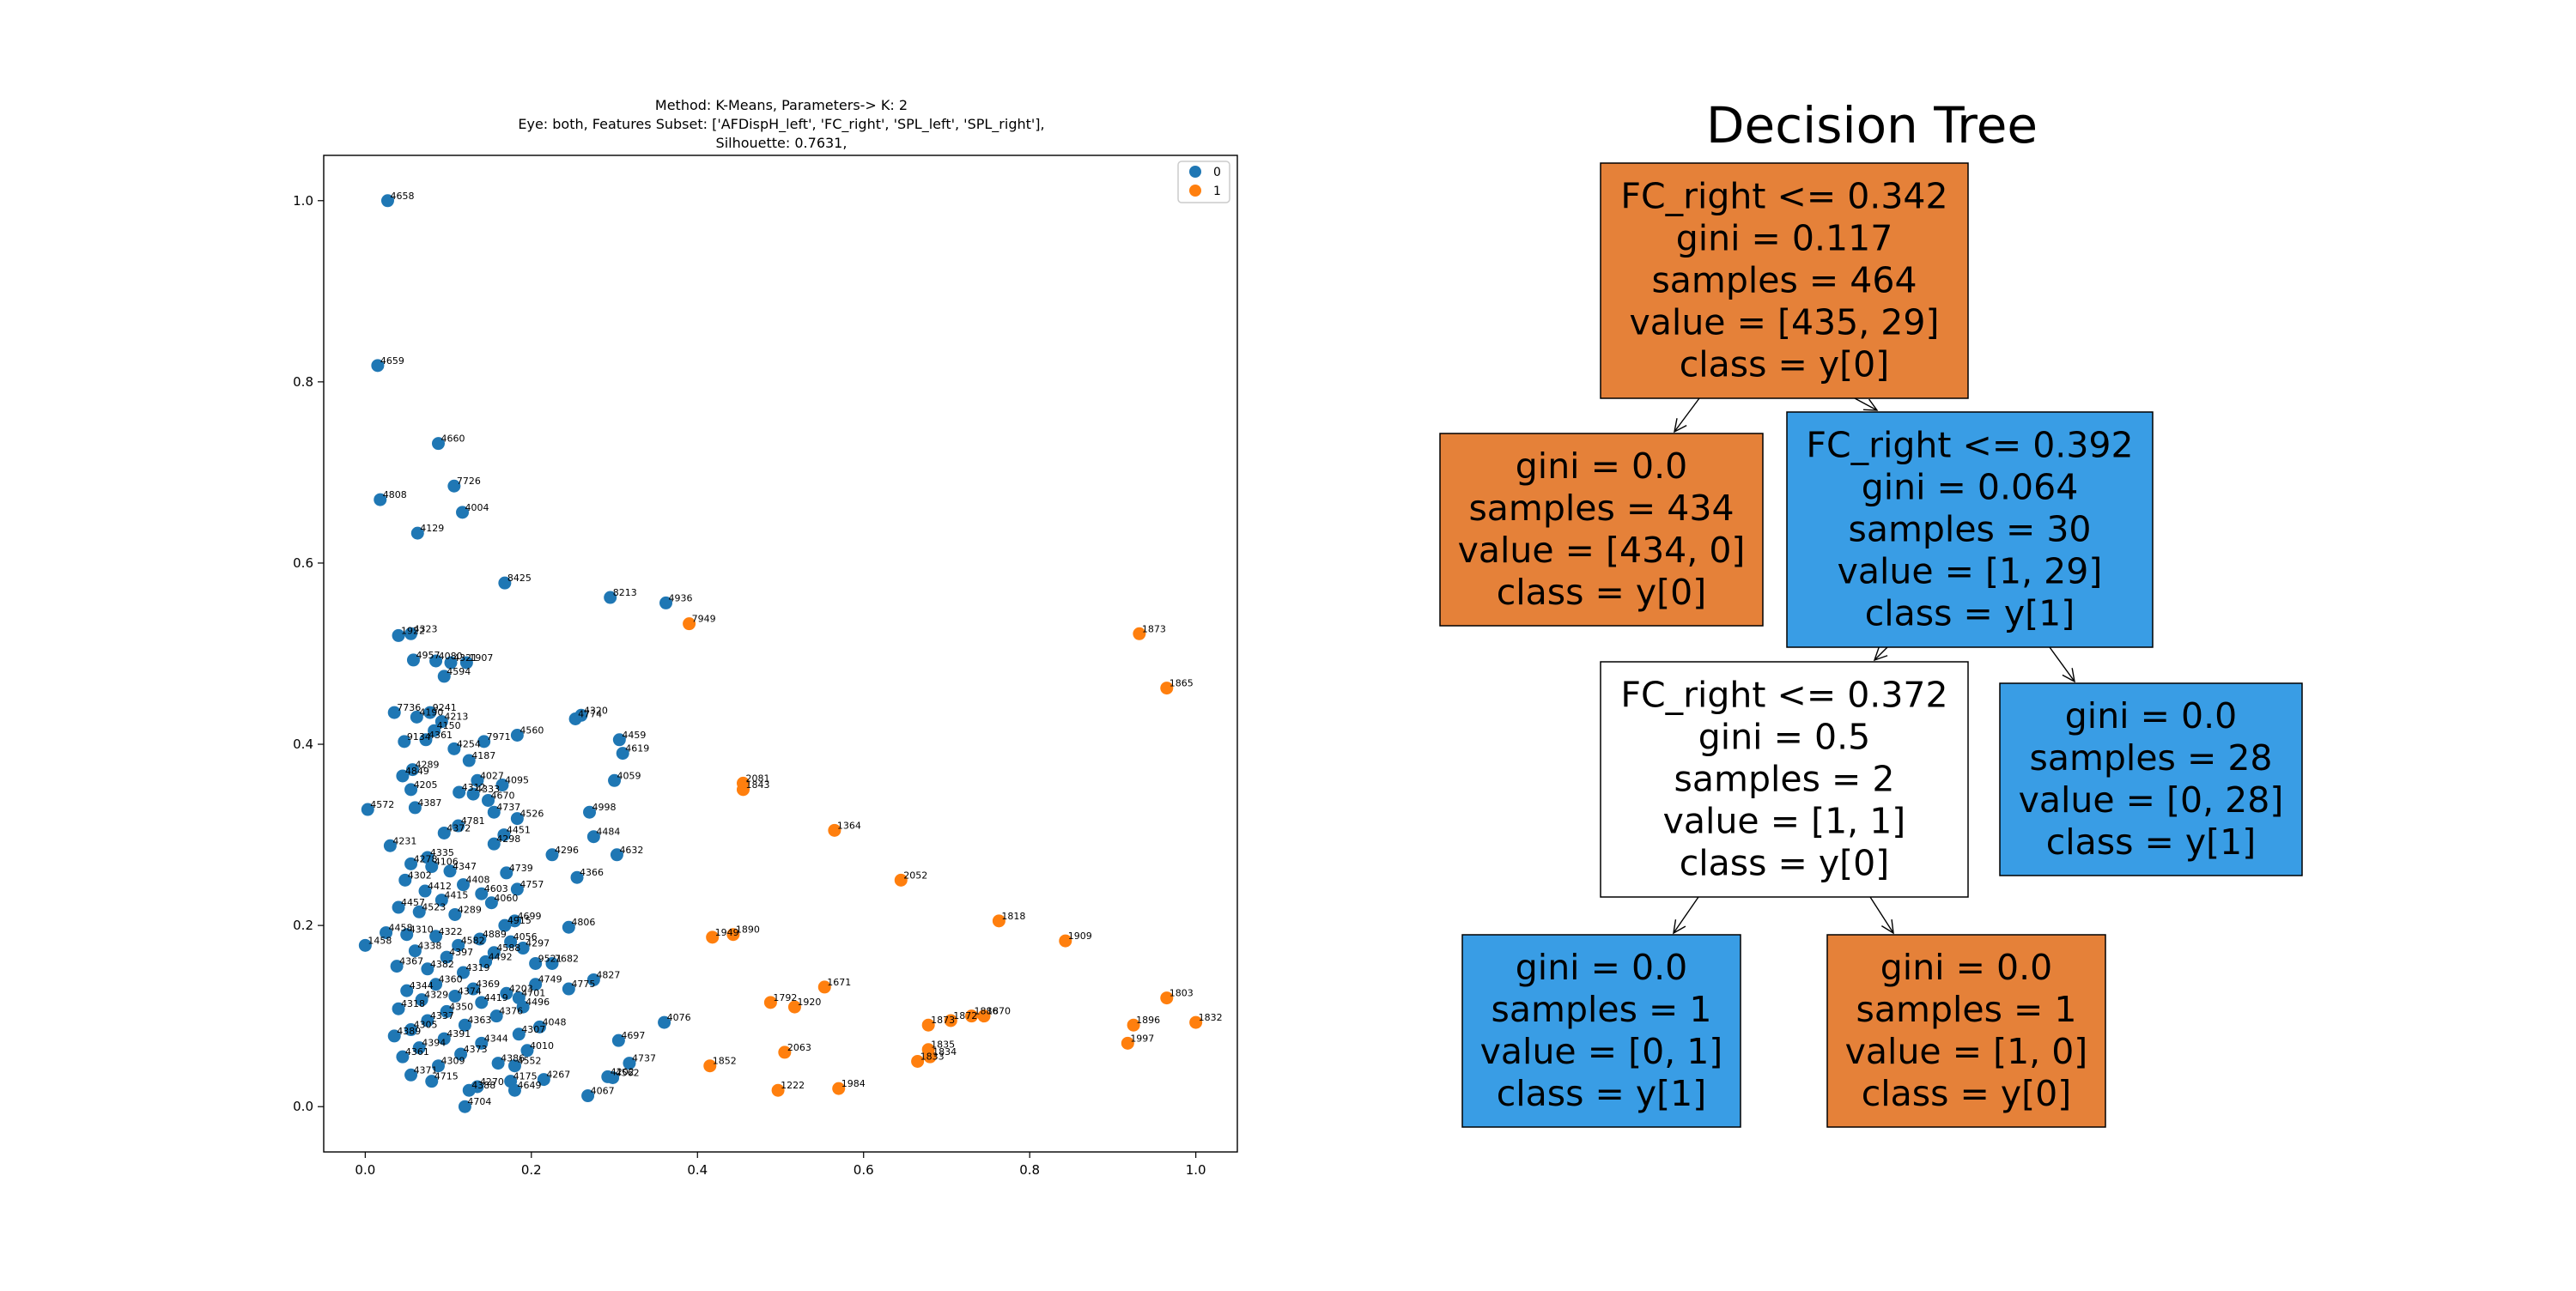 This screenshot has height=1291, width=2576. I want to click on scatter-point-label: 1671, so click(839, 983).